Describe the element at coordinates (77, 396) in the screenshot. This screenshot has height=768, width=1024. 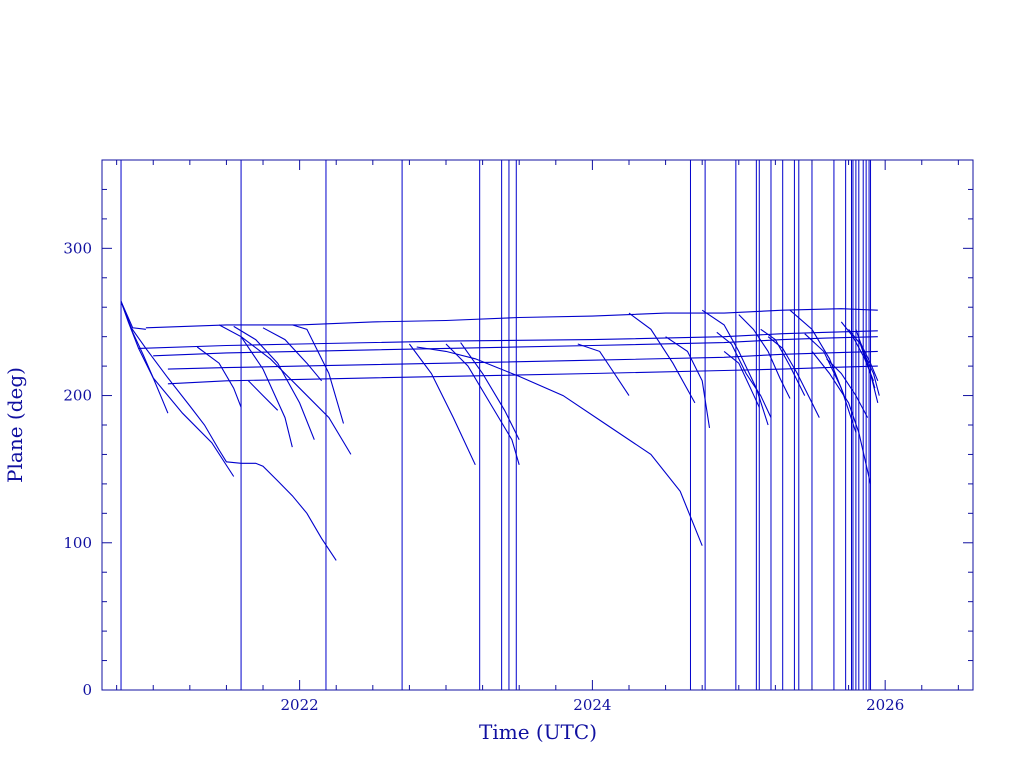
I see `y-tick-label: 200` at that location.